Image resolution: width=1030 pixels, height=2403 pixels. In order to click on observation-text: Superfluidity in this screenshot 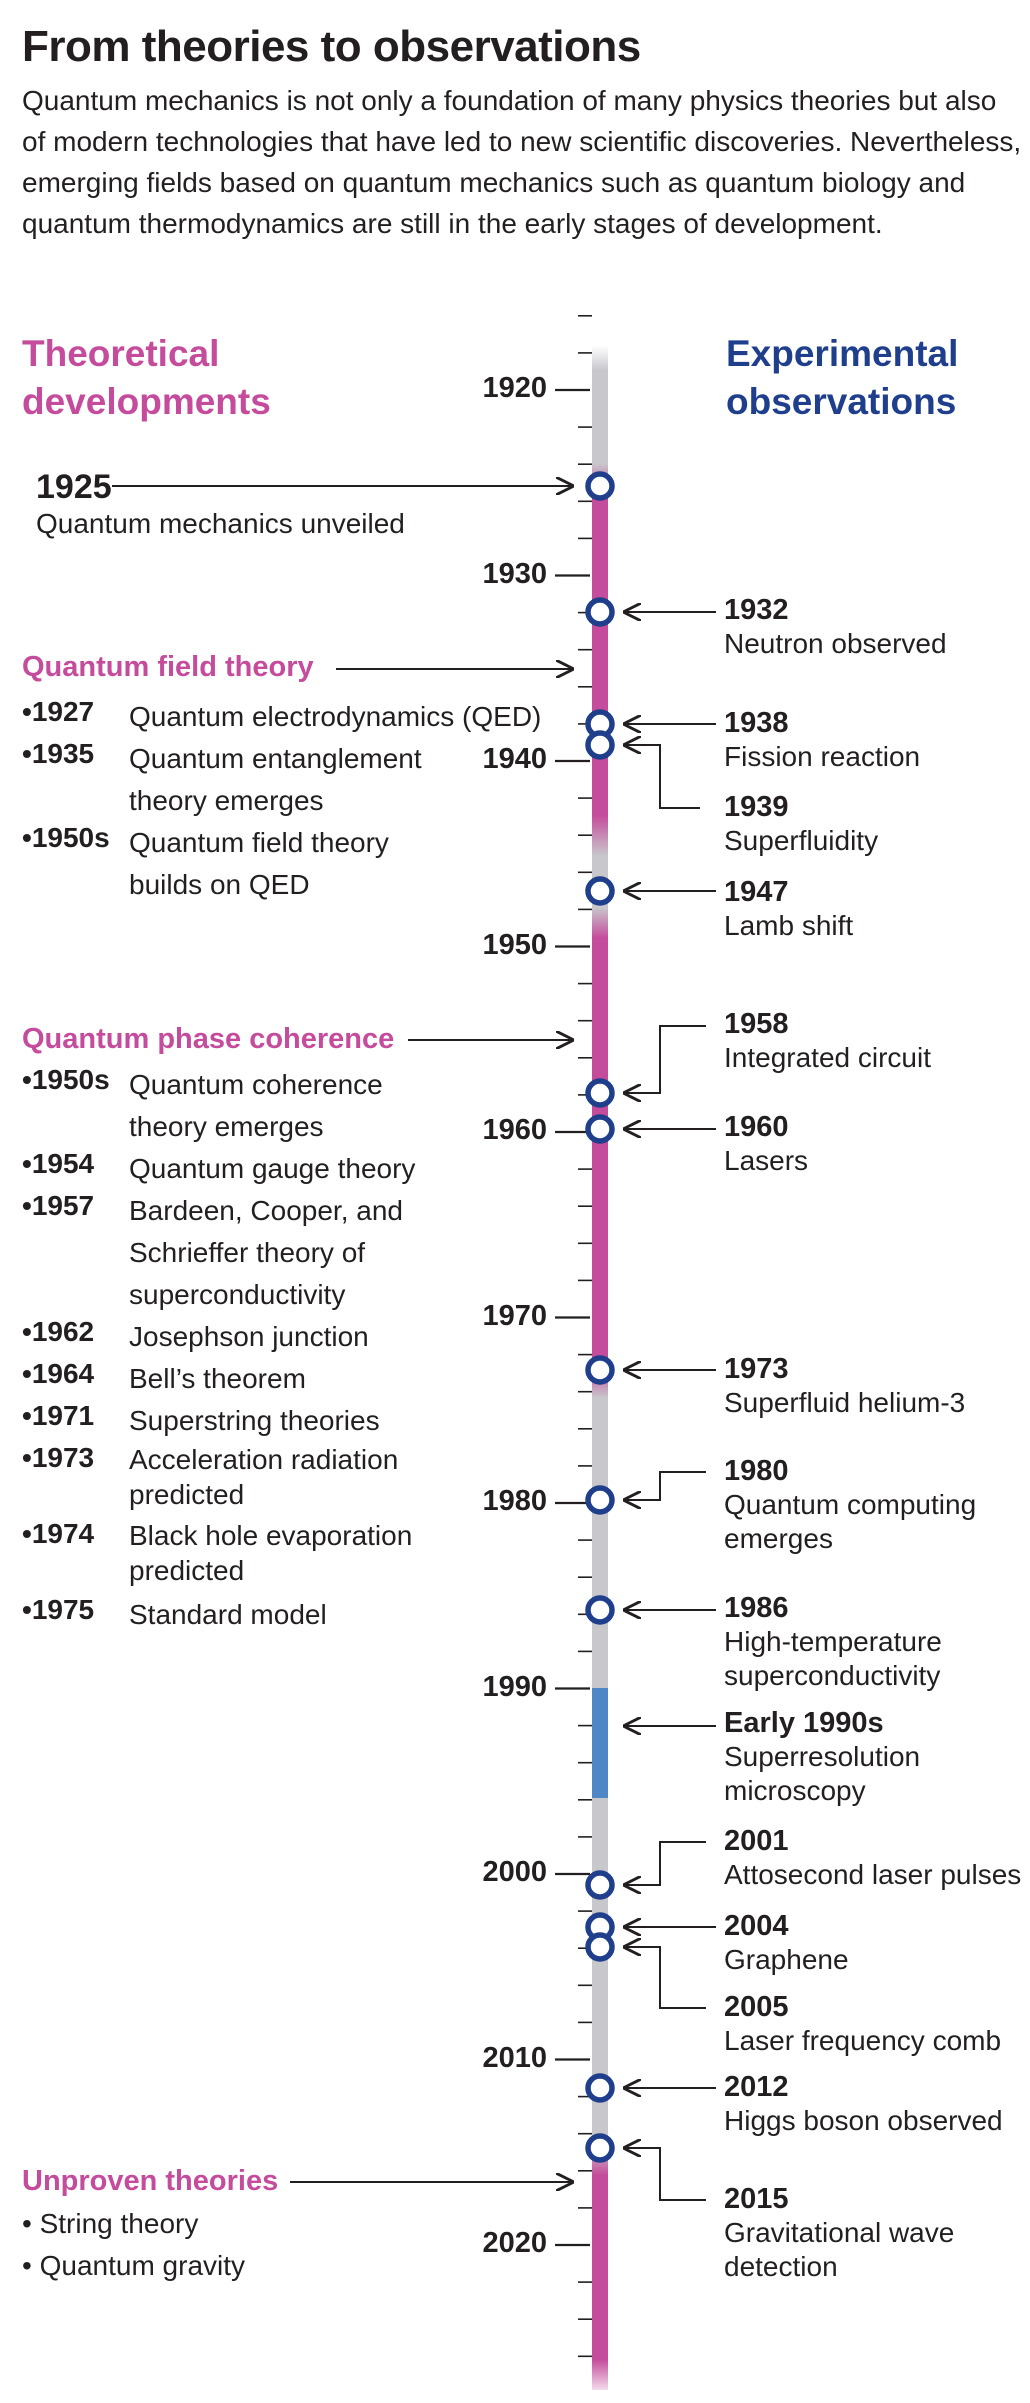, I will do `click(801, 840)`.